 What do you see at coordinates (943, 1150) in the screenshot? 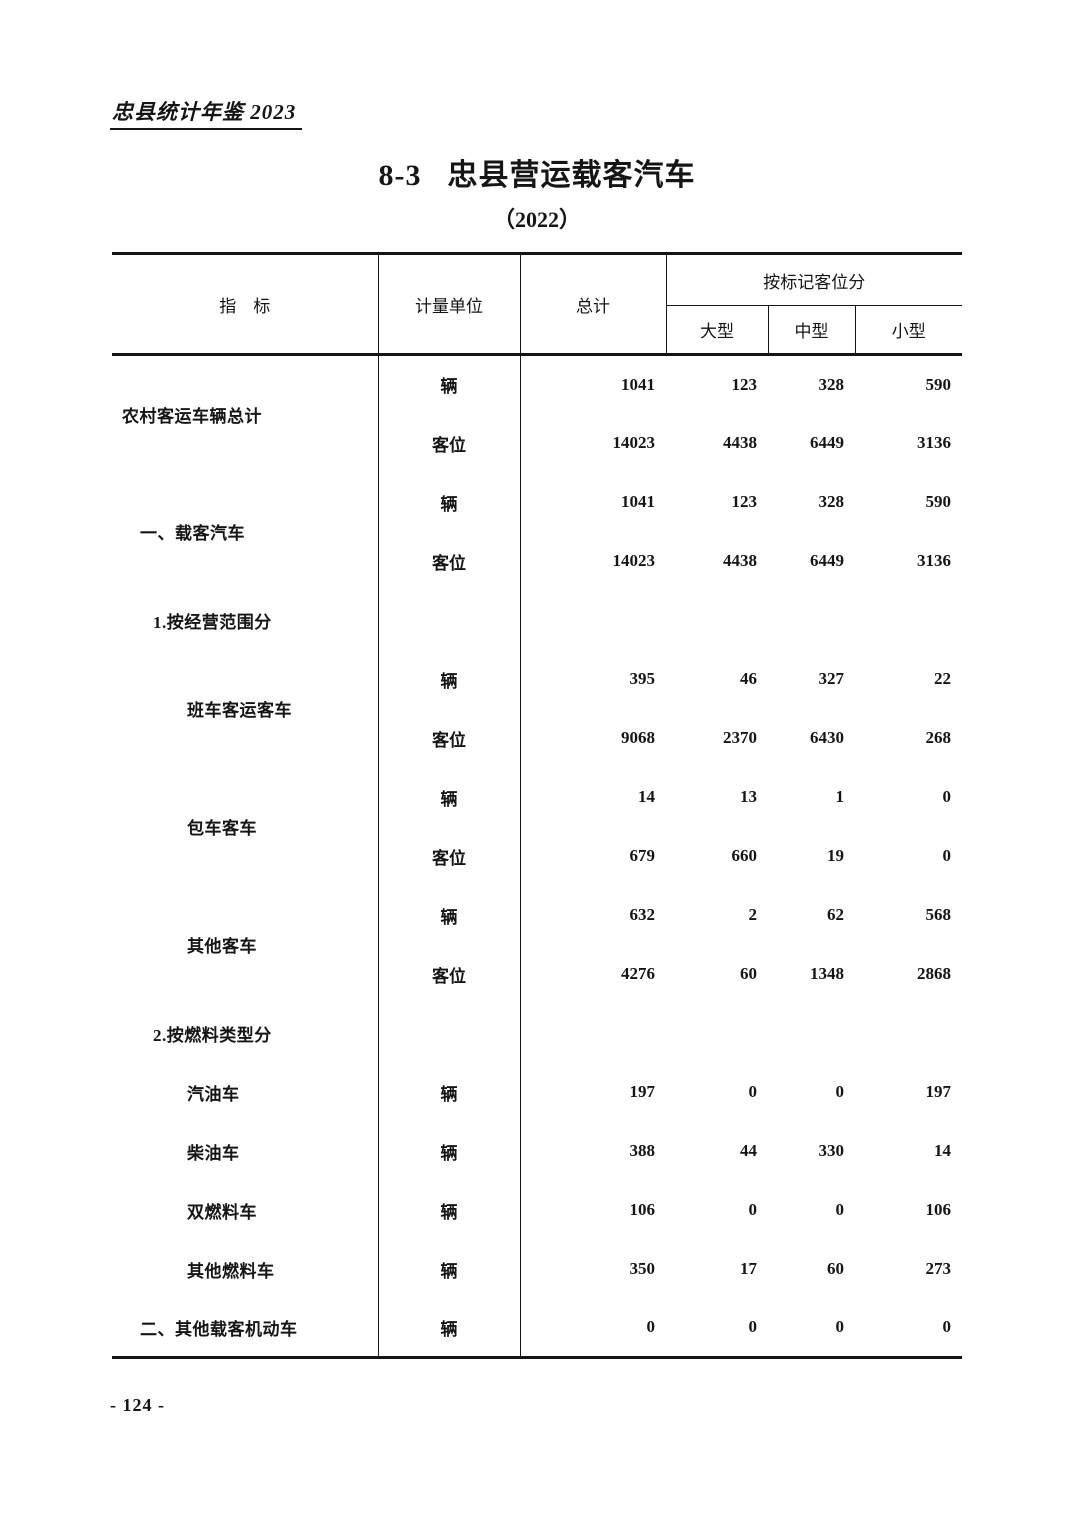
I see `small-cell: 14` at bounding box center [943, 1150].